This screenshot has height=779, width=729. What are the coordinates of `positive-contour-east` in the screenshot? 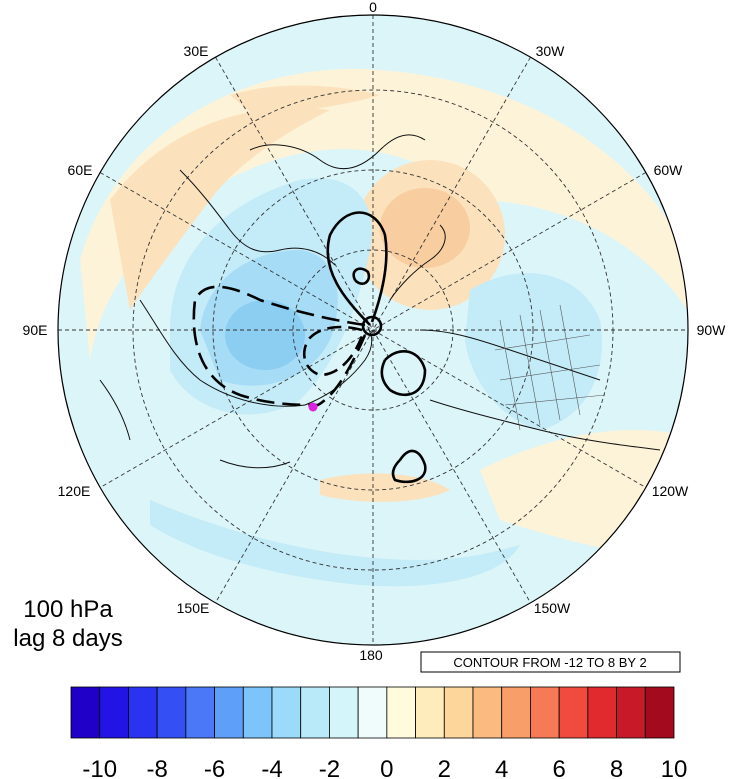 It's located at (403, 373).